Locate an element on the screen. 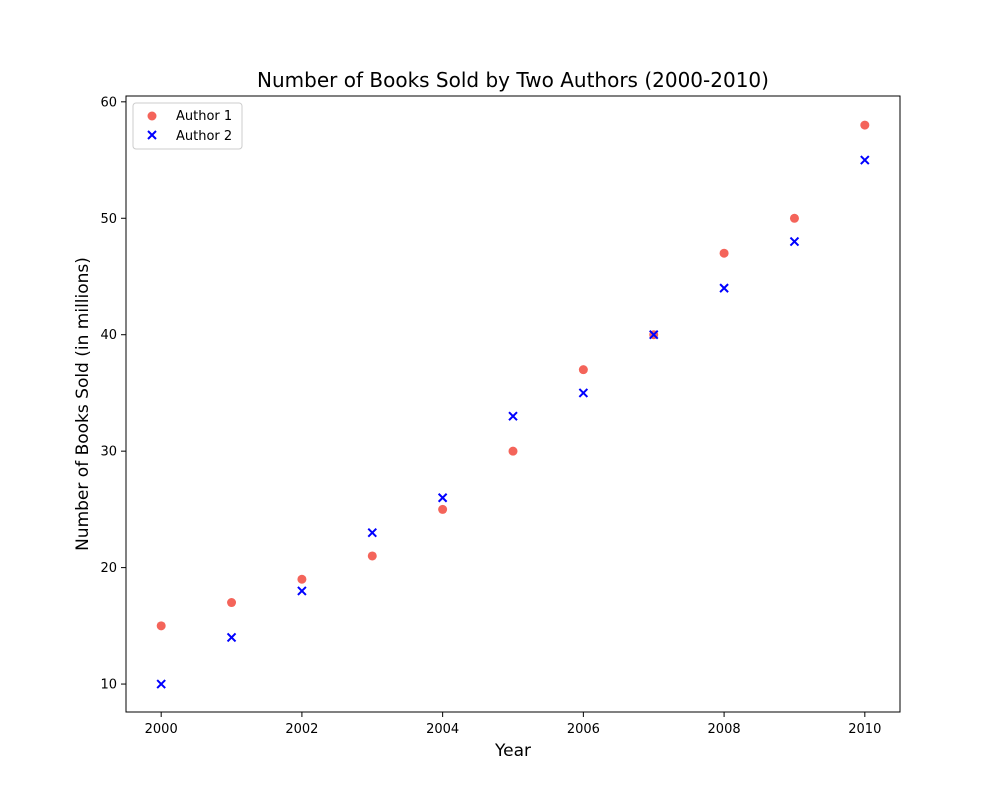 This screenshot has width=1000, height=800. y-axis-label: Number of Books Sold (in millions) is located at coordinates (83, 404).